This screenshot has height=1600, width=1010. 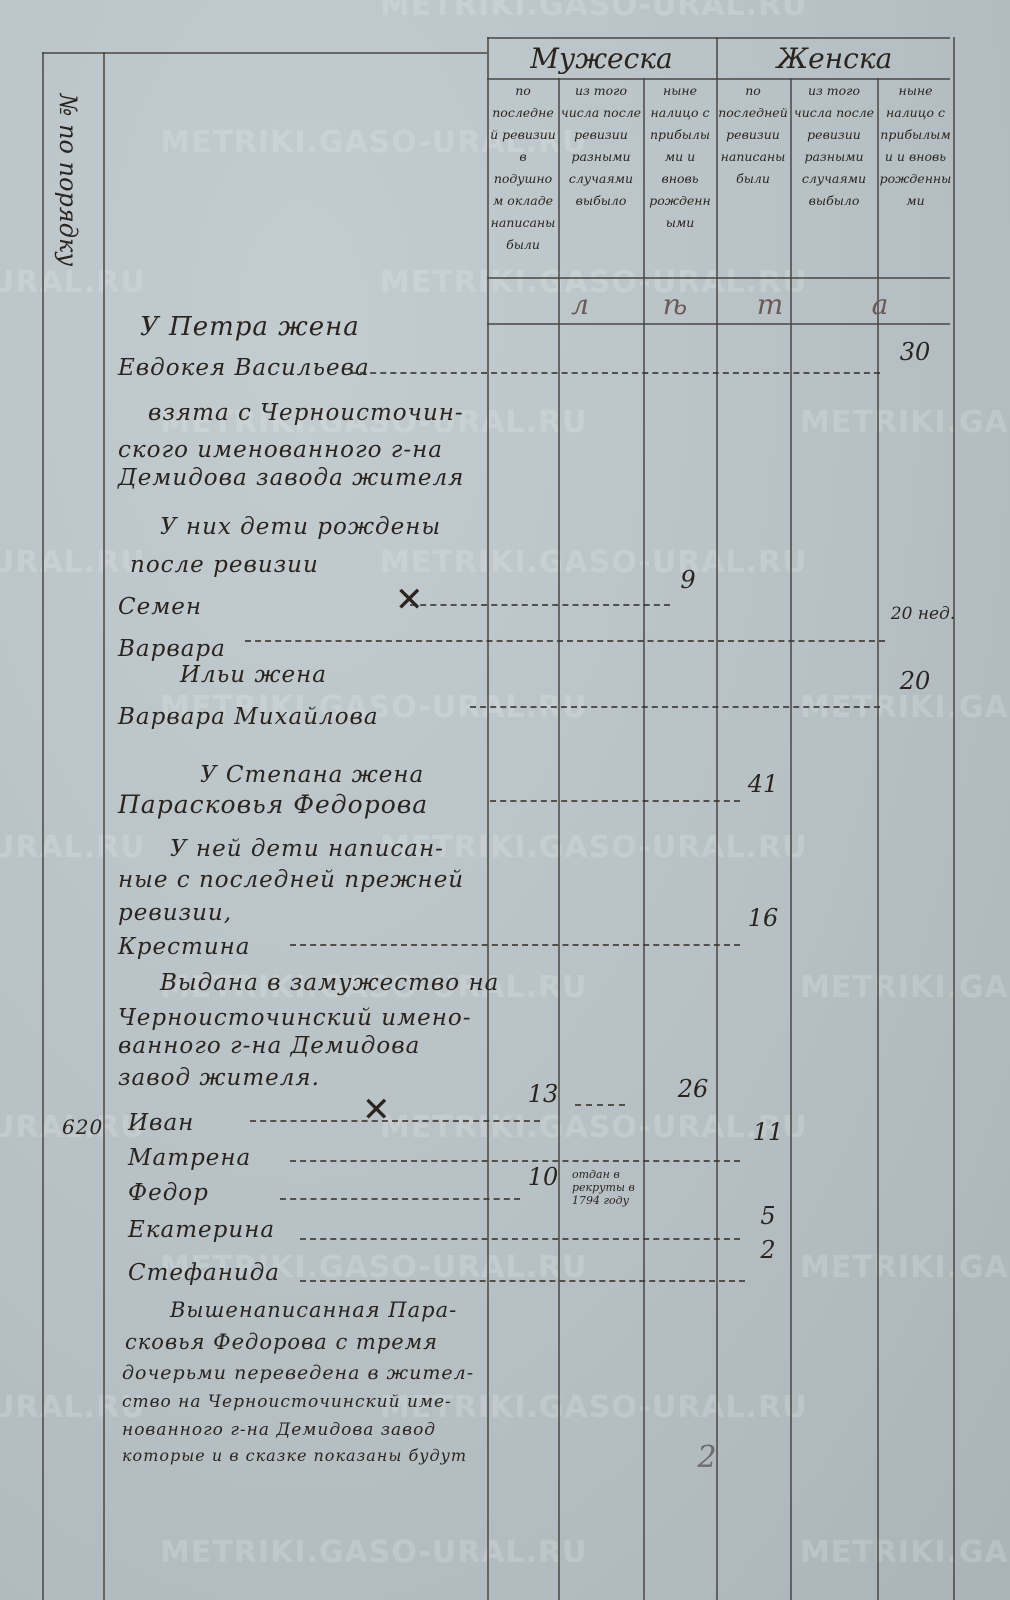 I want to click on column-header: по последней ревизии написаны были, so click(x=753, y=134).